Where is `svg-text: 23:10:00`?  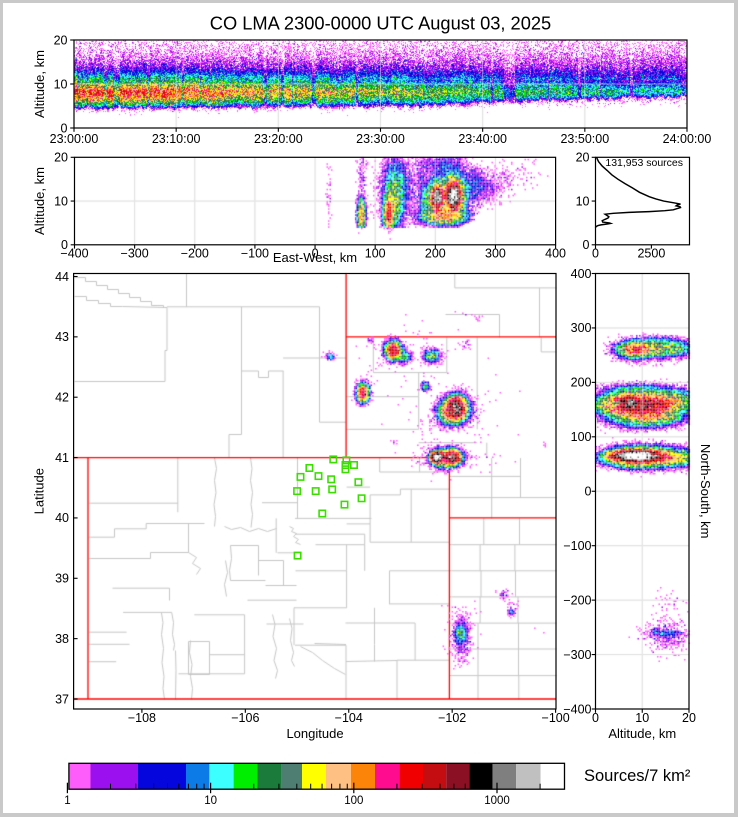 svg-text: 23:10:00 is located at coordinates (176, 139).